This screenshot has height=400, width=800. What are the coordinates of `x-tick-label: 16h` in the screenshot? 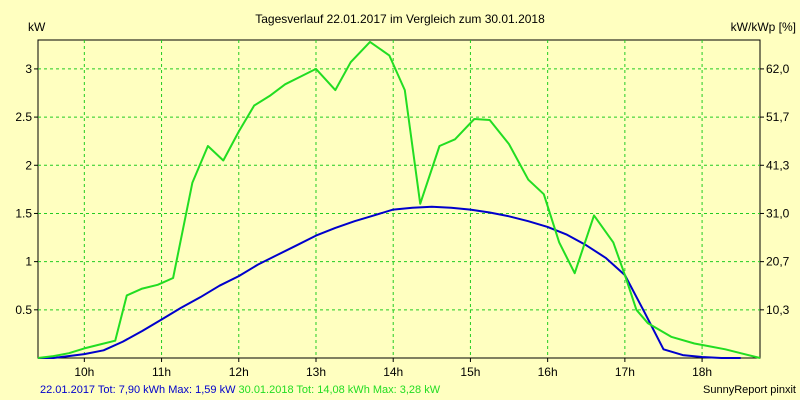 It's located at (548, 372).